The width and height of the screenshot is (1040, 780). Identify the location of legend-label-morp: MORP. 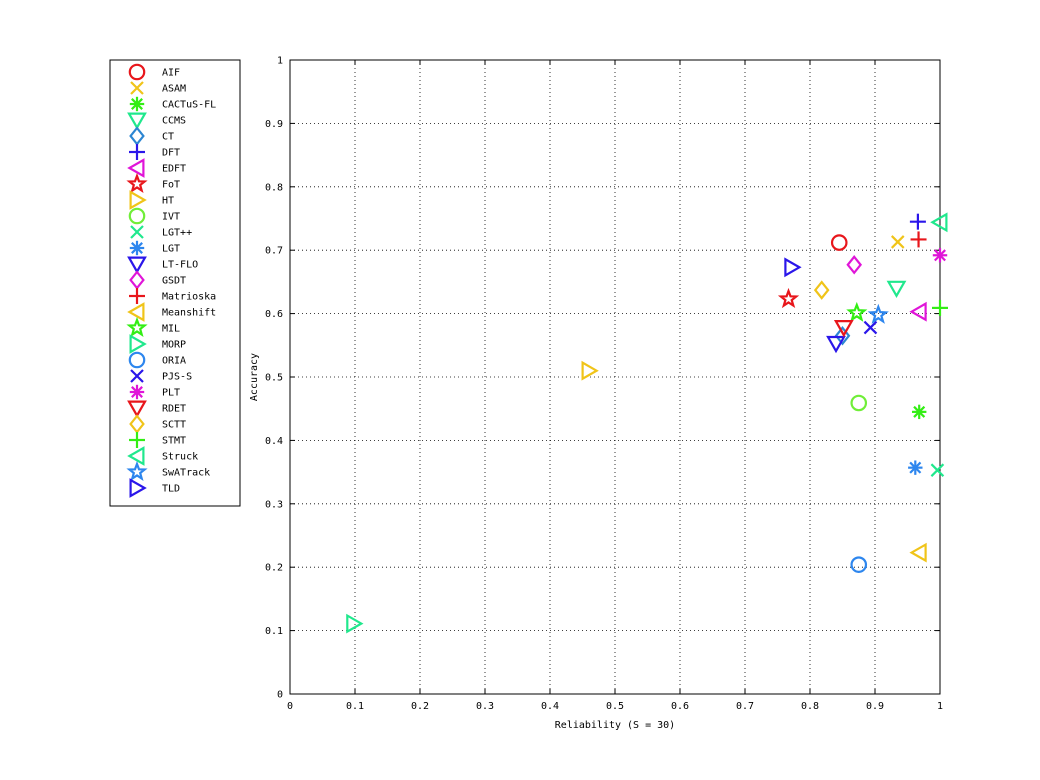
(174, 345).